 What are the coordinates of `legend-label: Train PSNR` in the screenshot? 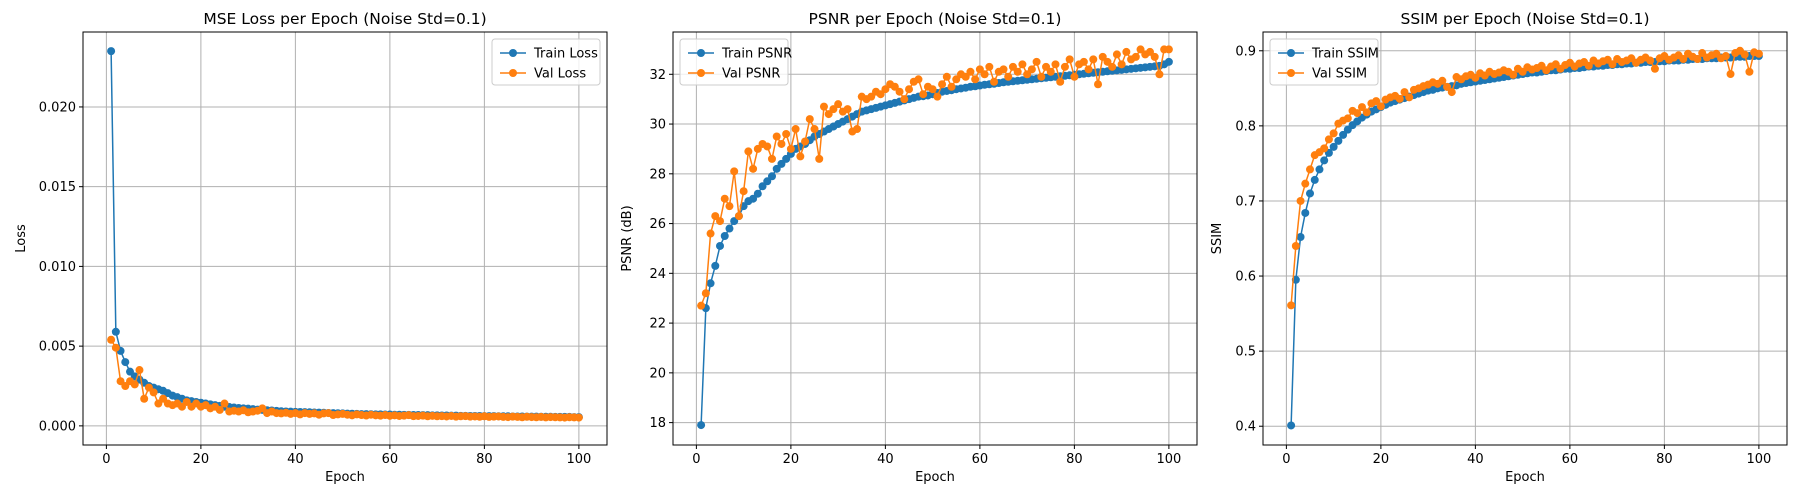 It's located at (756, 54).